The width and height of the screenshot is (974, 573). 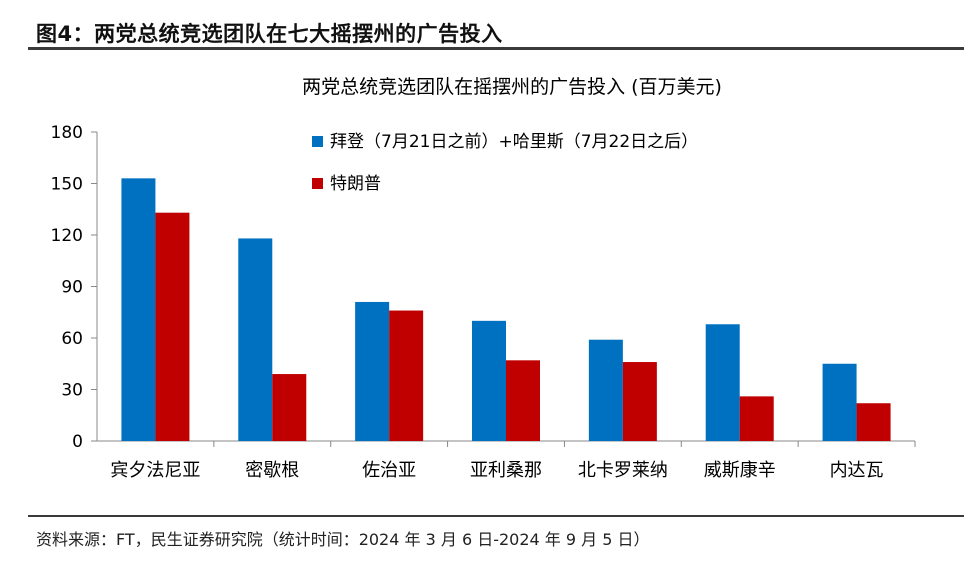 What do you see at coordinates (77, 442) in the screenshot?
I see `y-tick-label: 0` at bounding box center [77, 442].